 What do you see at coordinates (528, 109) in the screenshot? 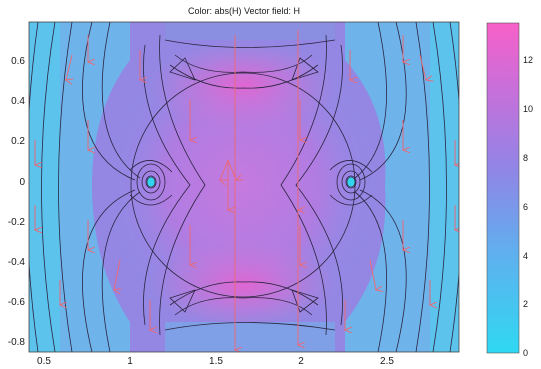
I see `colorbar-tick-label: 10` at bounding box center [528, 109].